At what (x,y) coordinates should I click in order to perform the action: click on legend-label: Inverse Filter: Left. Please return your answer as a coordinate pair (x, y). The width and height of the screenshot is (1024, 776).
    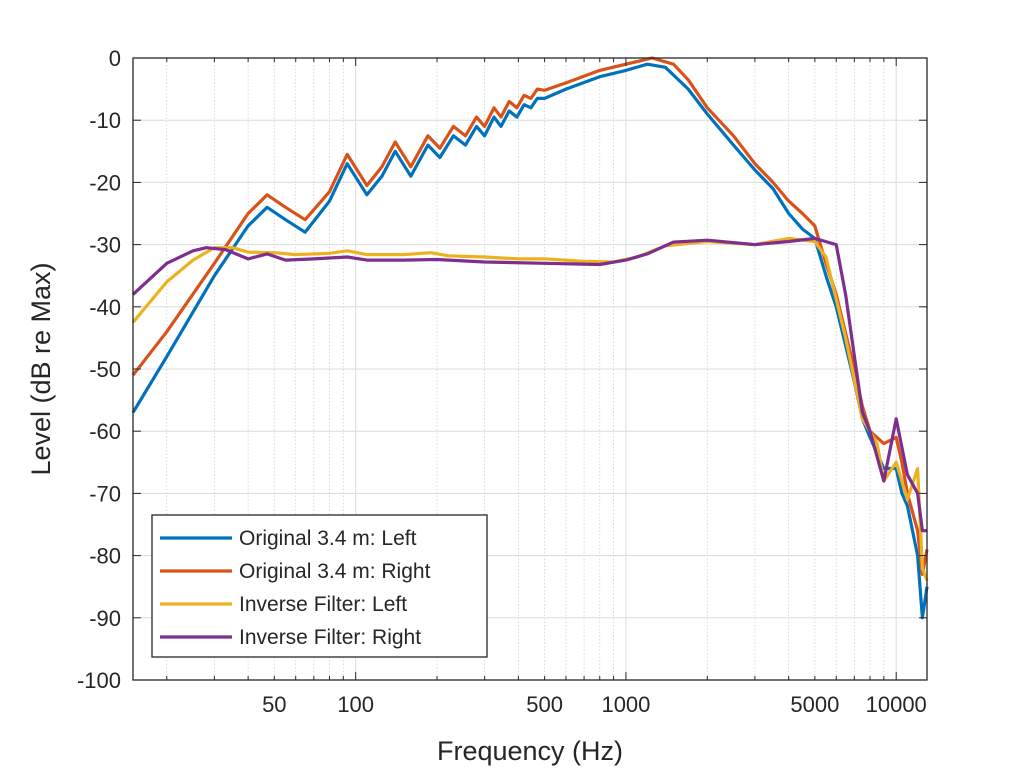
    Looking at the image, I should click on (323, 604).